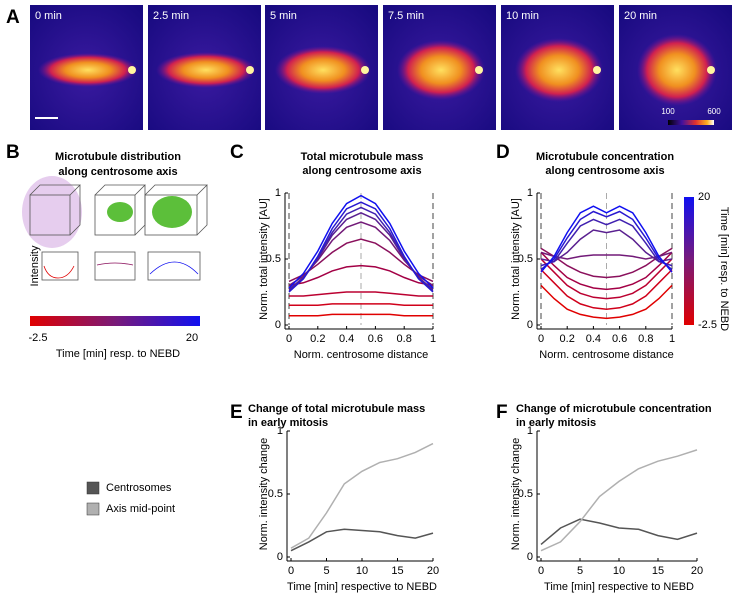 The width and height of the screenshot is (736, 597). What do you see at coordinates (236, 412) in the screenshot?
I see `panel-label: E` at bounding box center [236, 412].